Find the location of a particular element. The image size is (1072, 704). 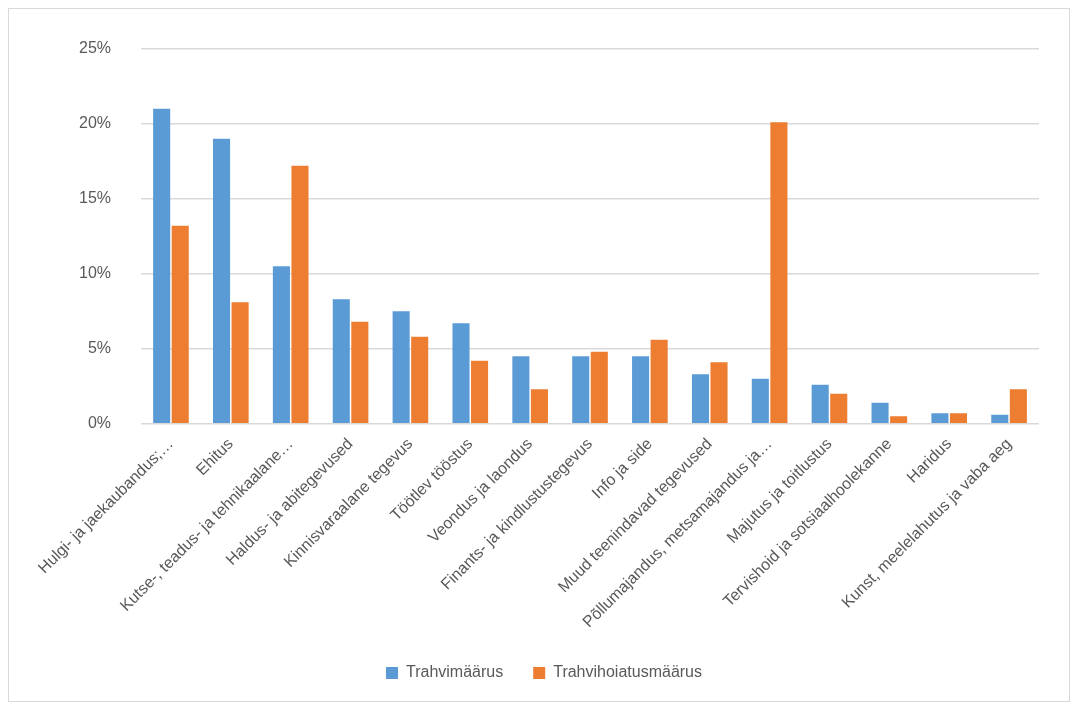

y-tick-label: 10% is located at coordinates (95, 273).